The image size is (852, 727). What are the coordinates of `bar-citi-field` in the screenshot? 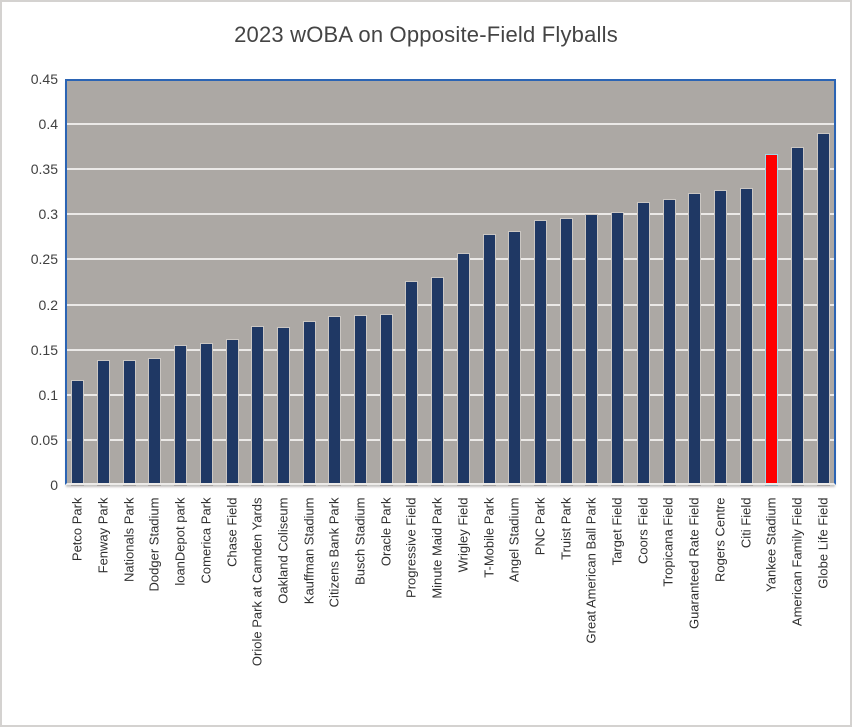 It's located at (746, 337).